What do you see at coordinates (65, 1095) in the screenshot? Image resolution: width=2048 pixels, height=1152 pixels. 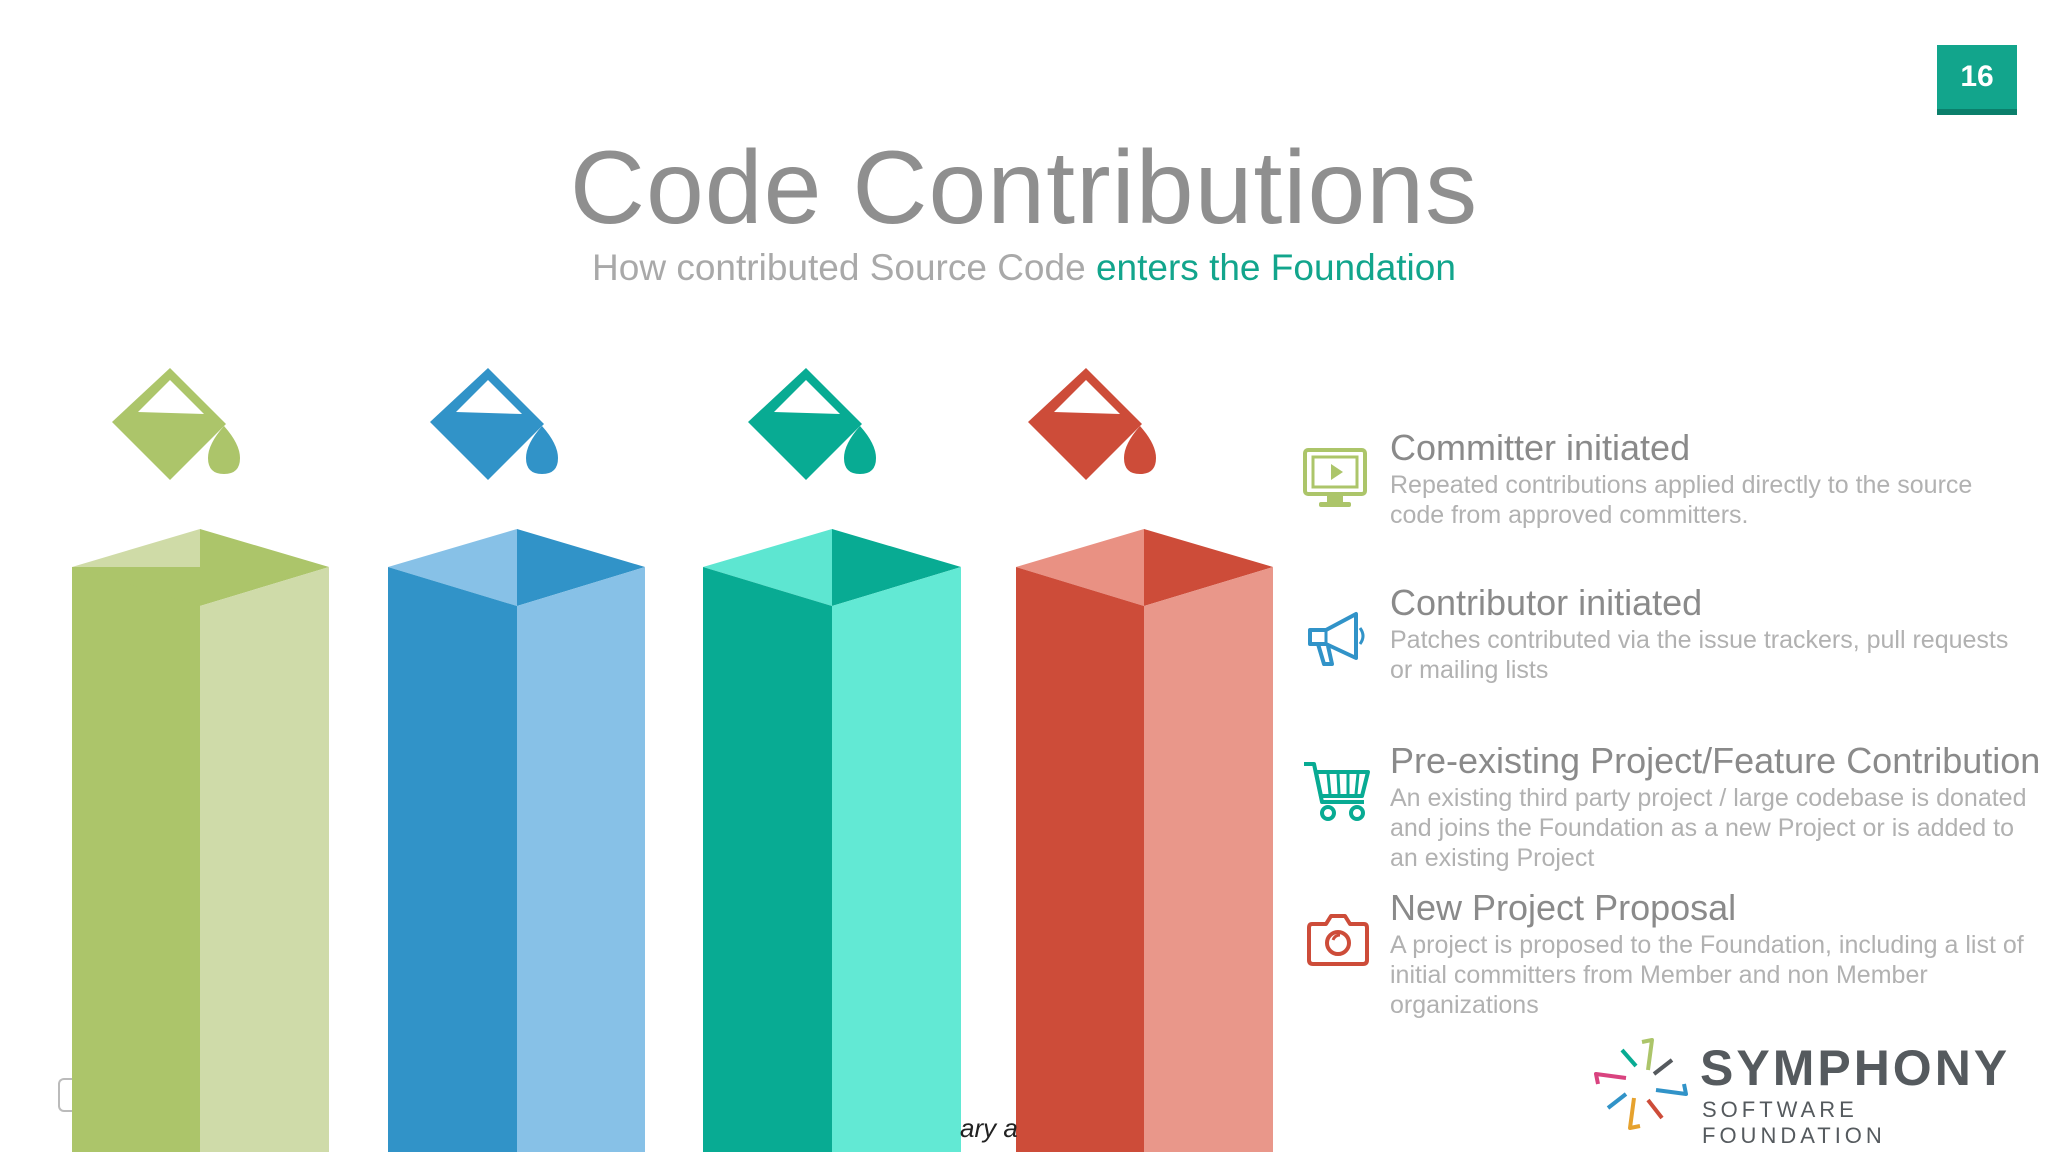 I see `footer-edge-box` at bounding box center [65, 1095].